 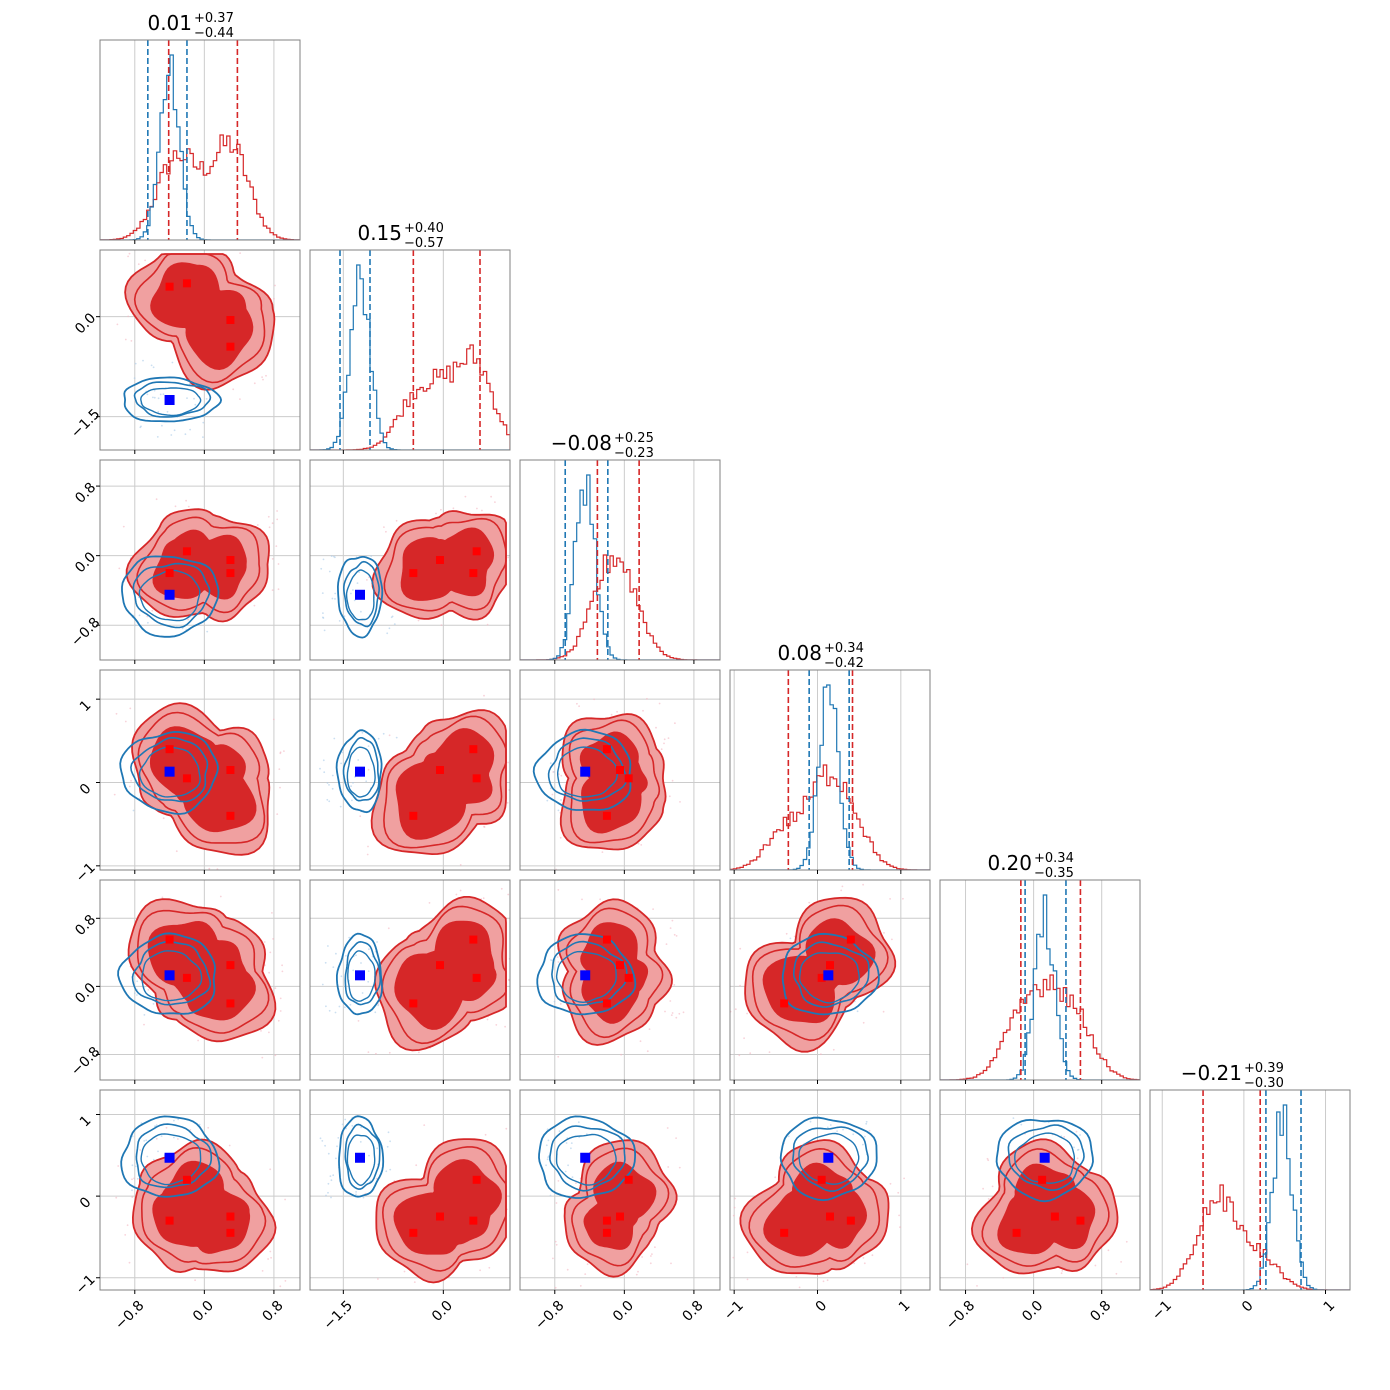 I want to click on y-tick-label: 0, so click(x=86, y=790).